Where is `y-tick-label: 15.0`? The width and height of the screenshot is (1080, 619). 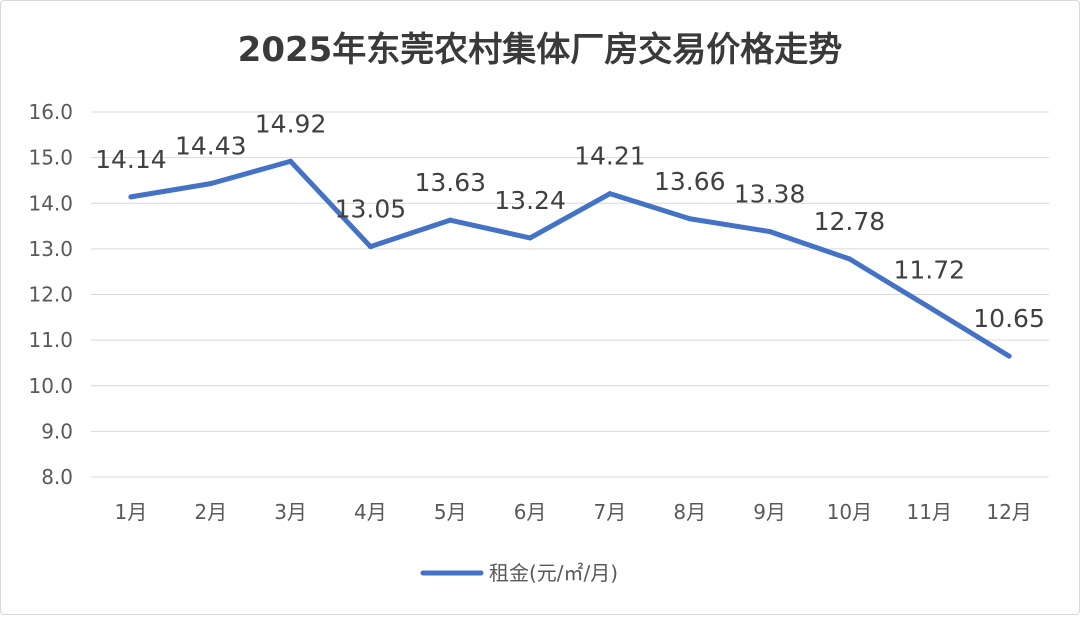 y-tick-label: 15.0 is located at coordinates (50, 158).